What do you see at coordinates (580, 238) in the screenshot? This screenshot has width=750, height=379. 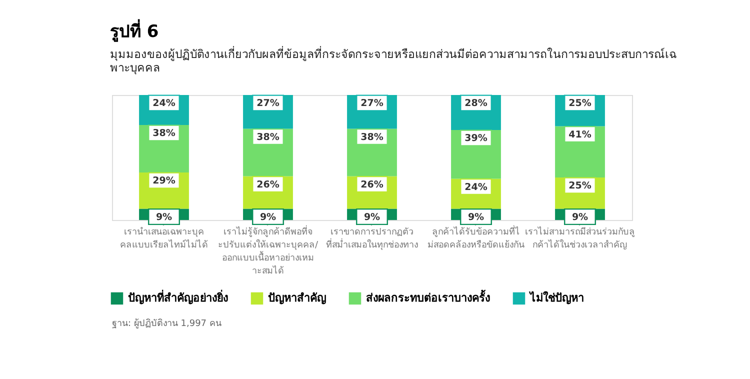 I see `x-tick-label: เราไม่สามารถมีส่วนร่วมกับลู กค้าได้ในช่วงเวลาสำคัญ` at bounding box center [580, 238].